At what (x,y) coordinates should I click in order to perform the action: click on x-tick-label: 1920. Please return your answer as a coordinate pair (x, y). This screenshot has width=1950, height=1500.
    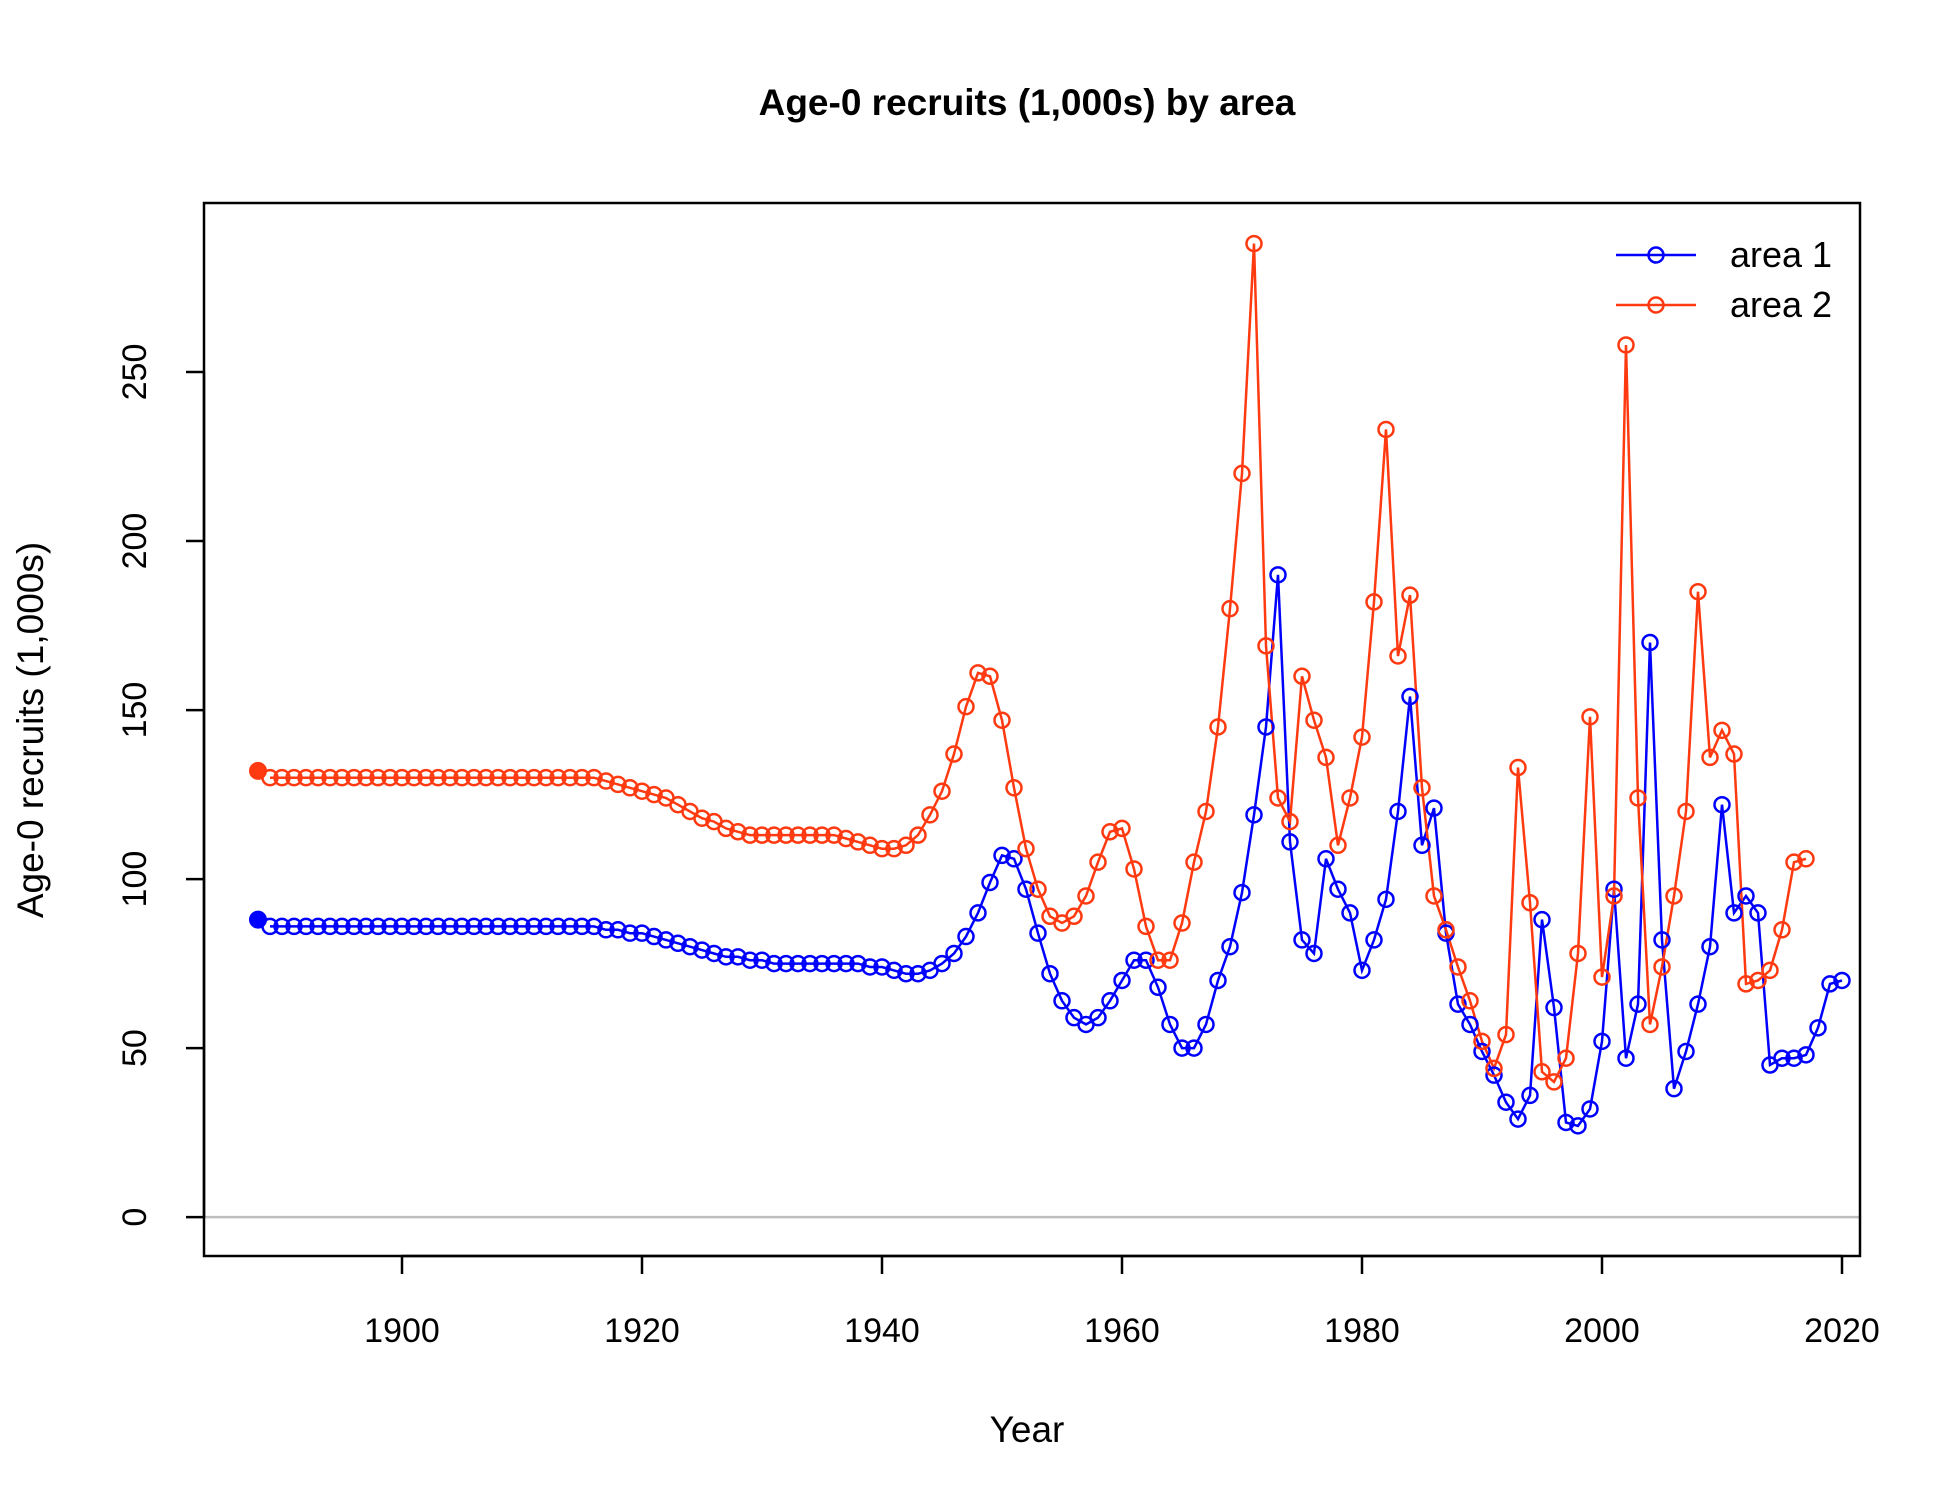
    Looking at the image, I should click on (642, 1331).